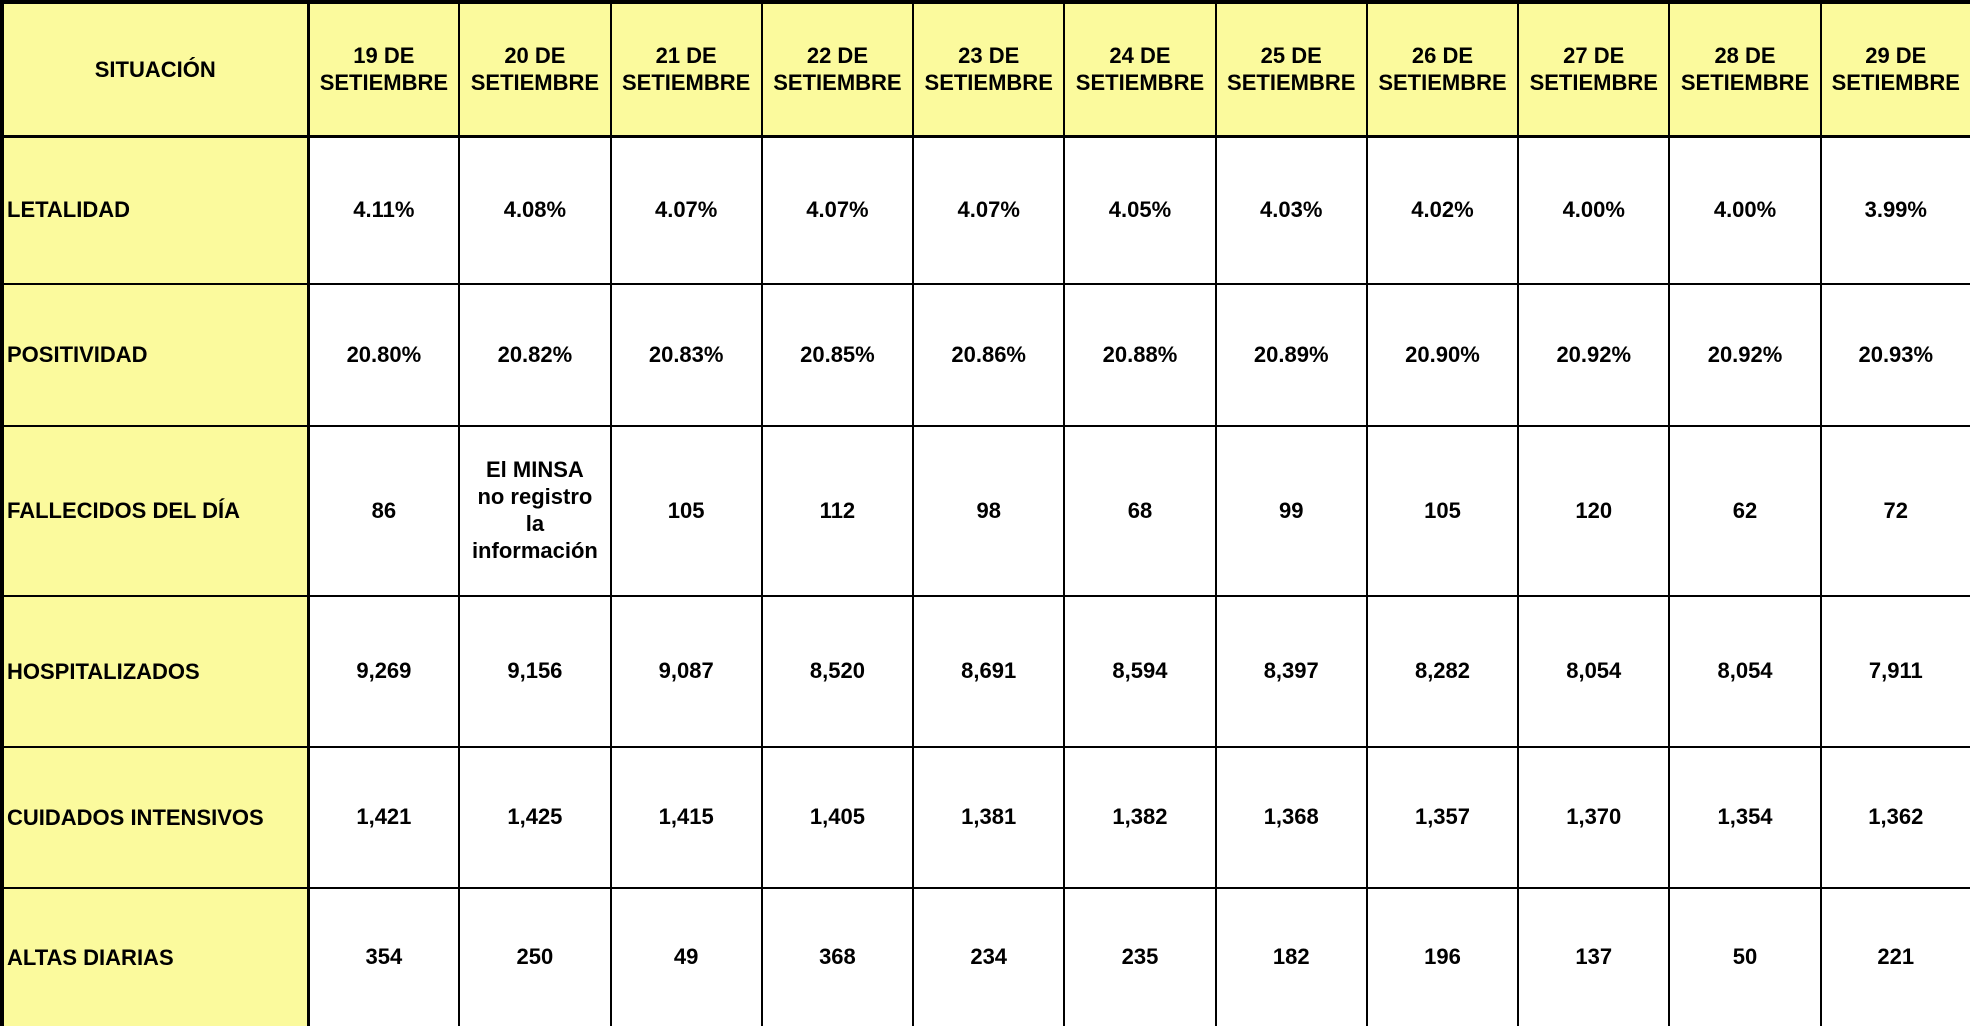 This screenshot has width=1970, height=1026. What do you see at coordinates (989, 817) in the screenshot?
I see `table-cell: 1,381` at bounding box center [989, 817].